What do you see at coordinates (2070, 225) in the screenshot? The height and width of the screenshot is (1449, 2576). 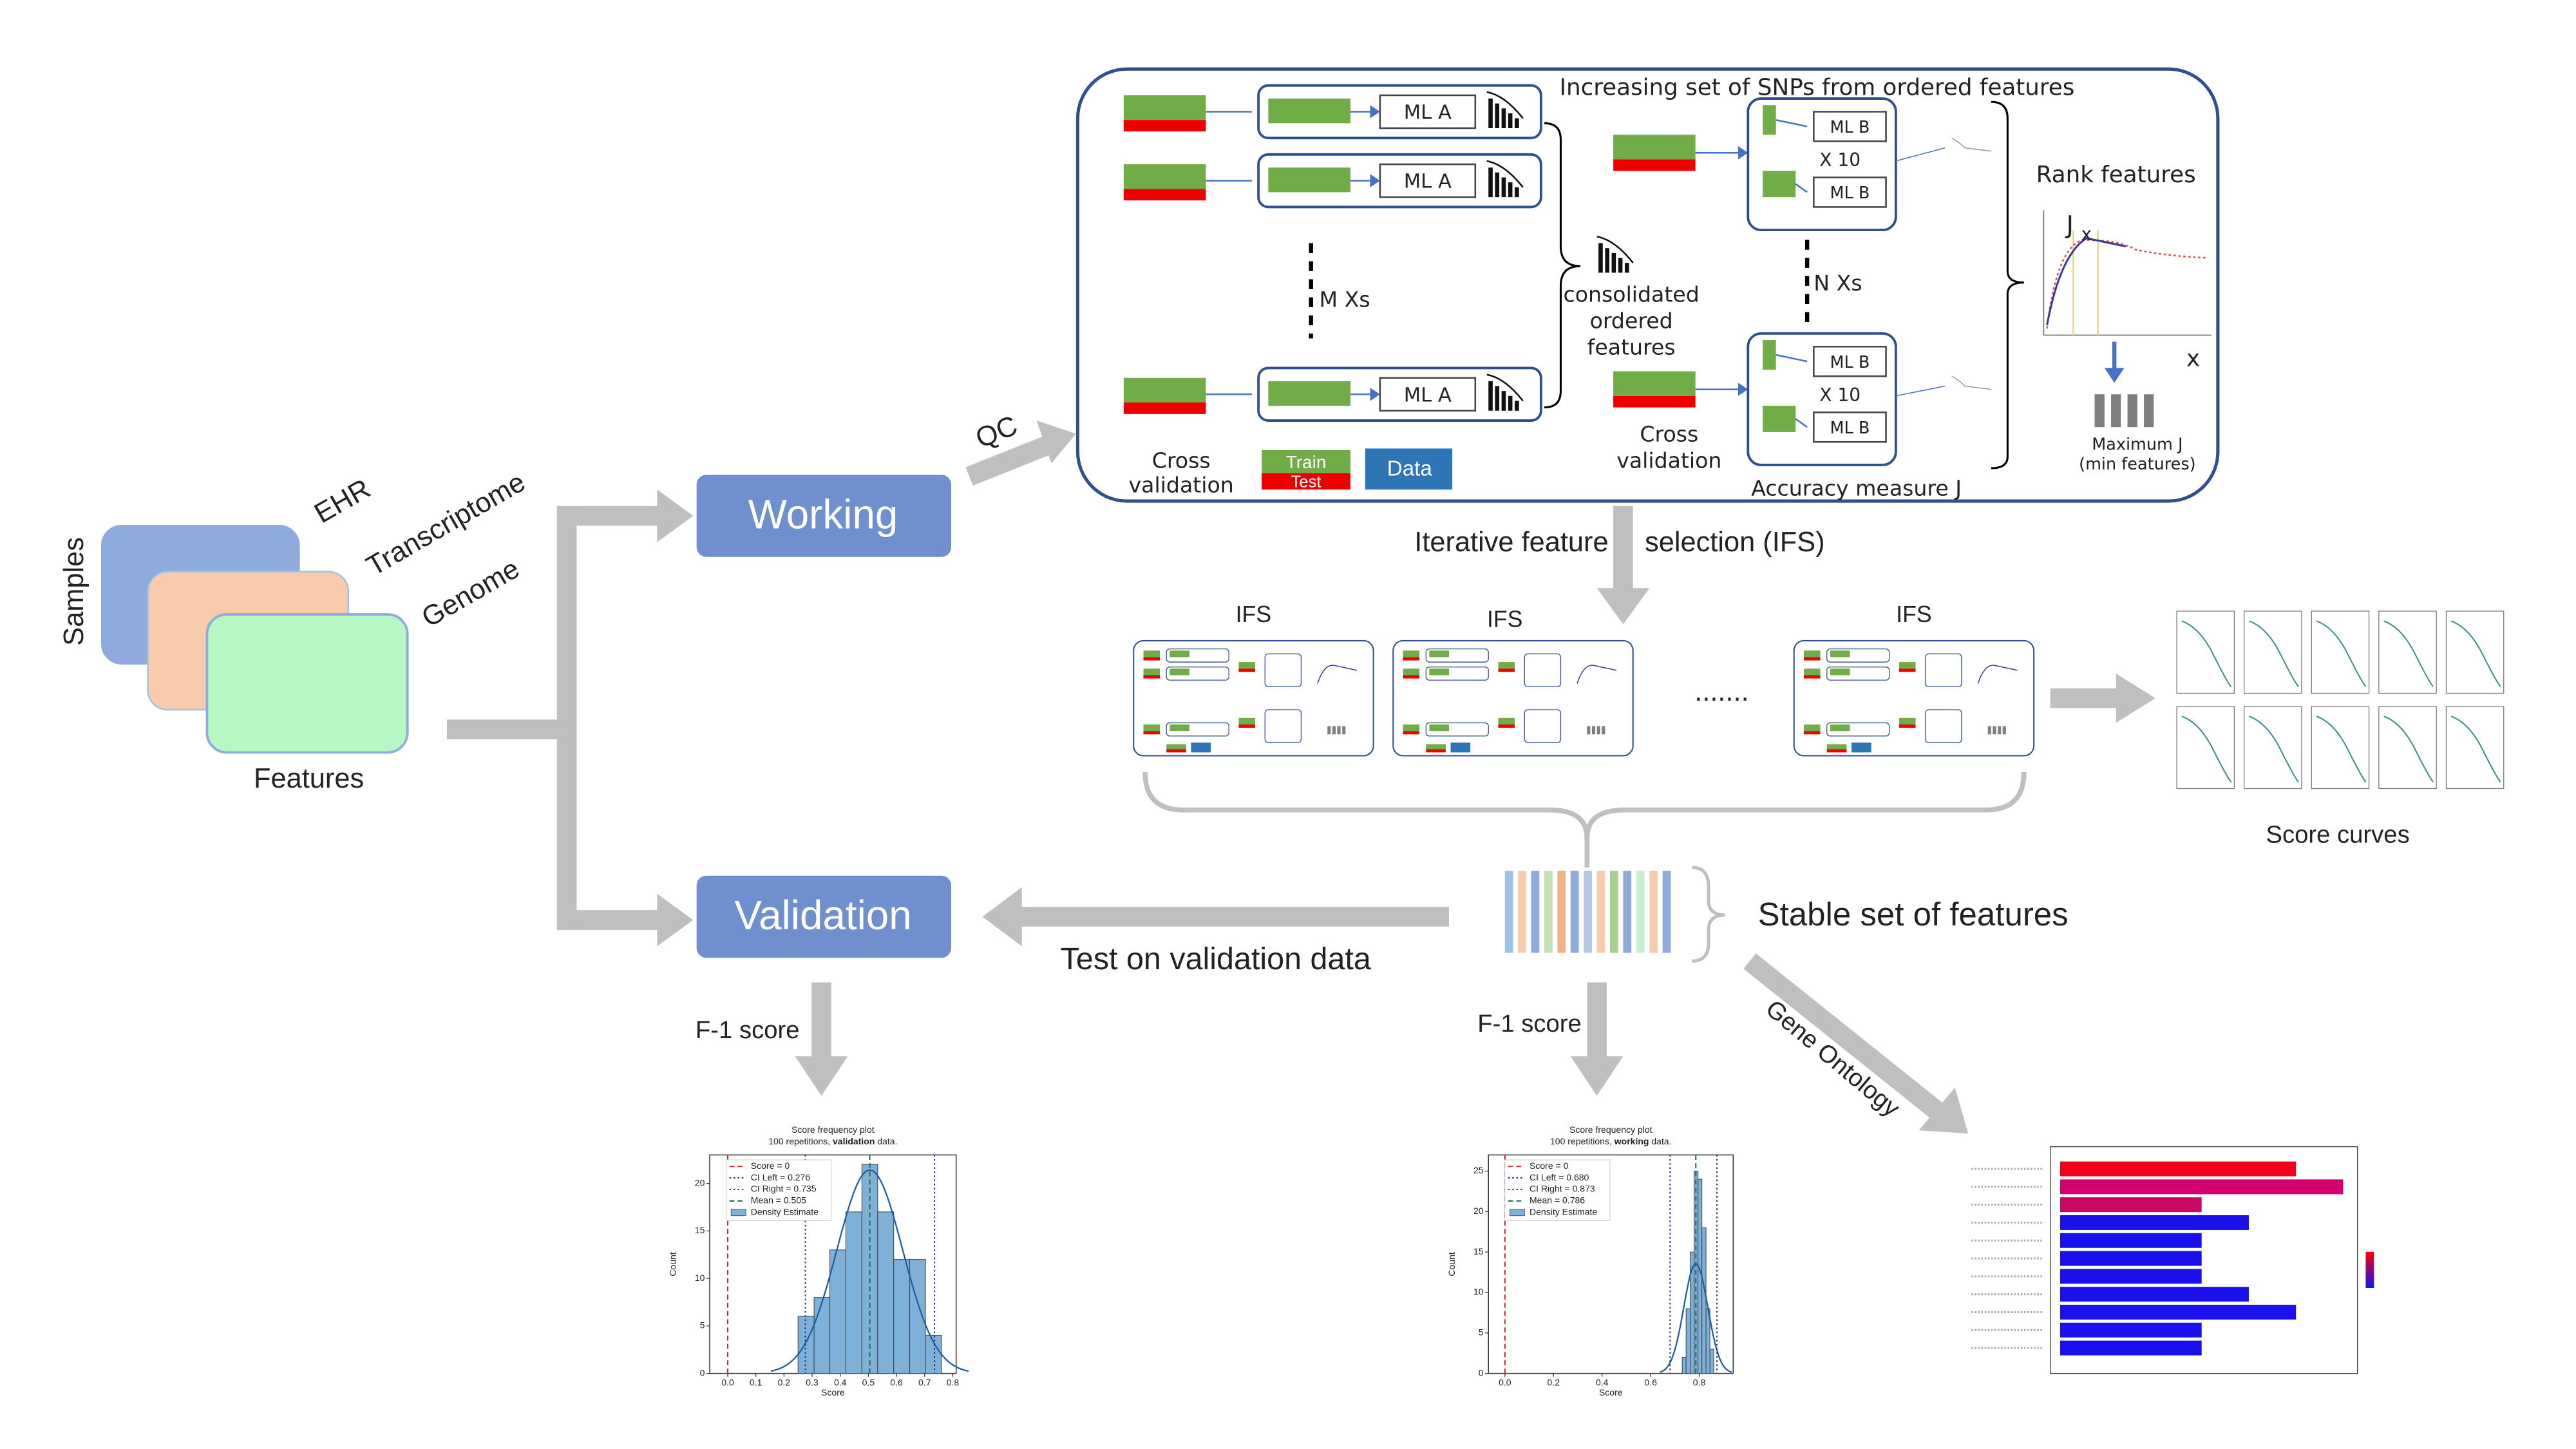 I see `j-symbol: J` at bounding box center [2070, 225].